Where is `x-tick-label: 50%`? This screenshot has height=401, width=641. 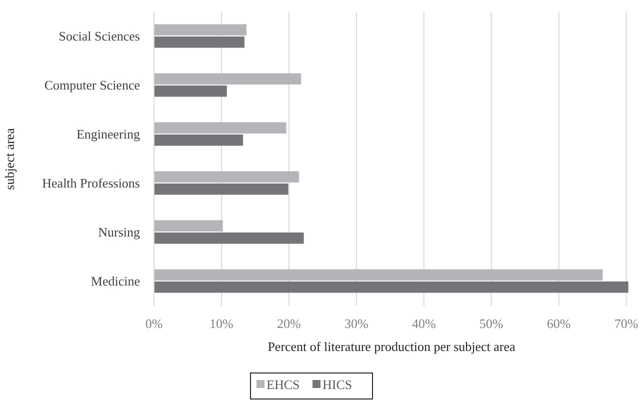
x-tick-label: 50% is located at coordinates (491, 323).